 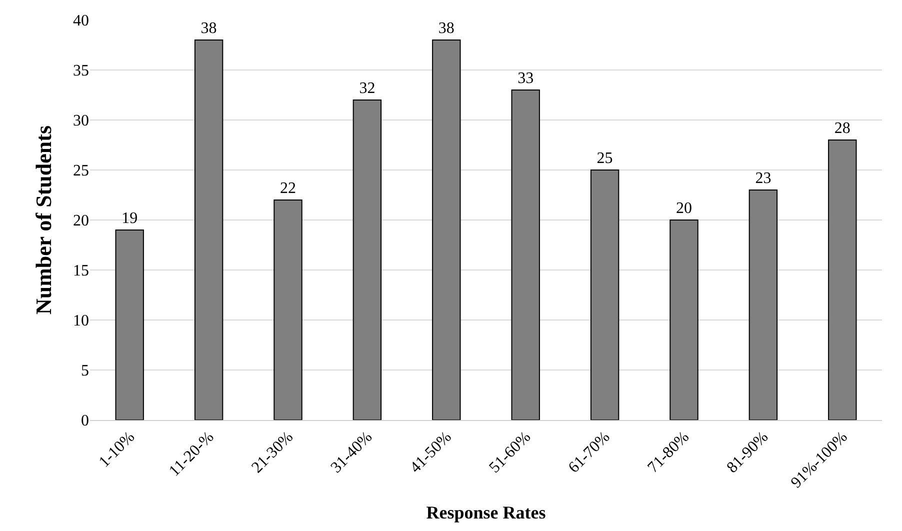 What do you see at coordinates (288, 188) in the screenshot?
I see `data-label: 22` at bounding box center [288, 188].